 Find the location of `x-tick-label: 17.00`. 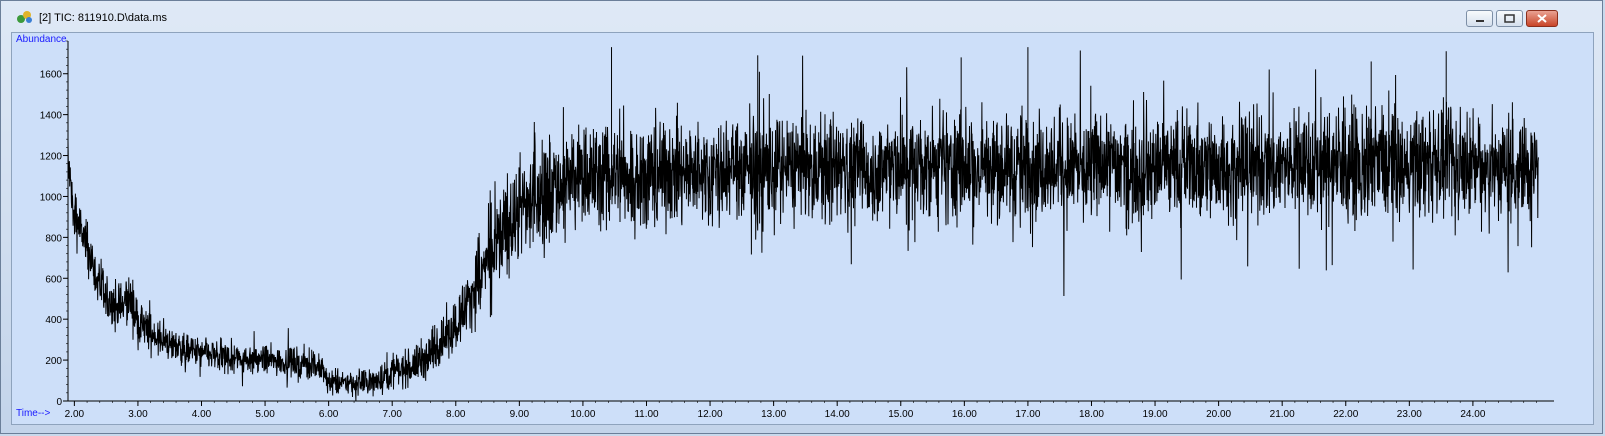

x-tick-label: 17.00 is located at coordinates (1027, 414).